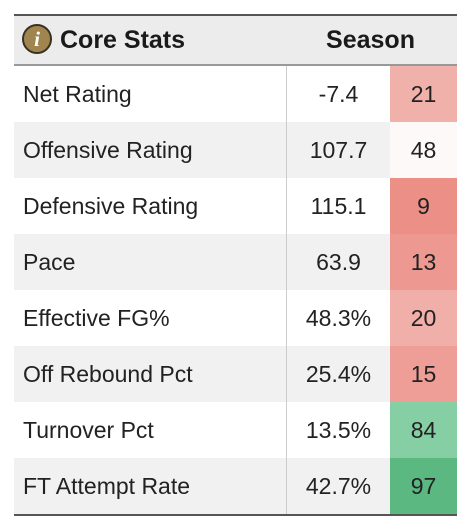  What do you see at coordinates (235, 318) in the screenshot?
I see `table-row: Effective FG% 48.3% 20` at bounding box center [235, 318].